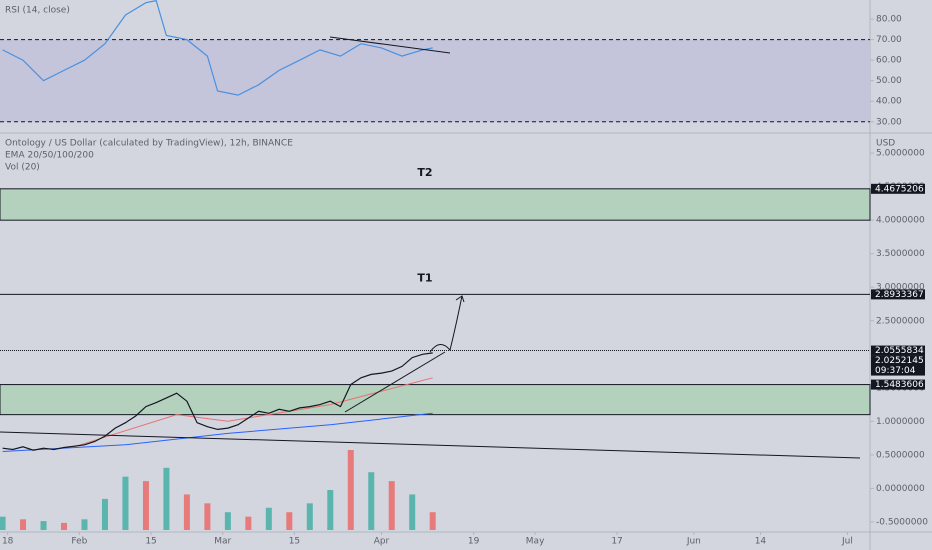 The width and height of the screenshot is (932, 550). What do you see at coordinates (900, 288) in the screenshot?
I see `y-tick-label: 3.0000000` at bounding box center [900, 288].